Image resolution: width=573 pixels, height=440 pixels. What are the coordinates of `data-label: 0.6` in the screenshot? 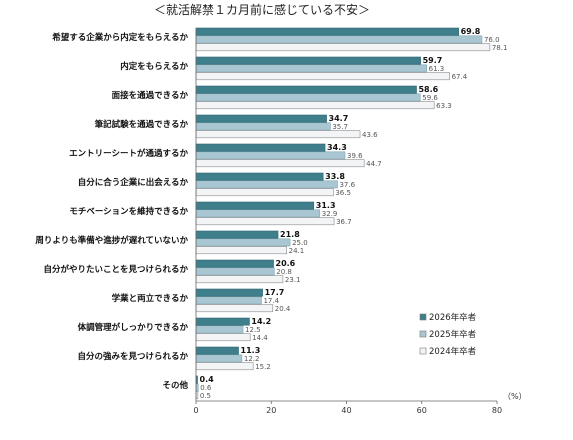 It's located at (206, 388).